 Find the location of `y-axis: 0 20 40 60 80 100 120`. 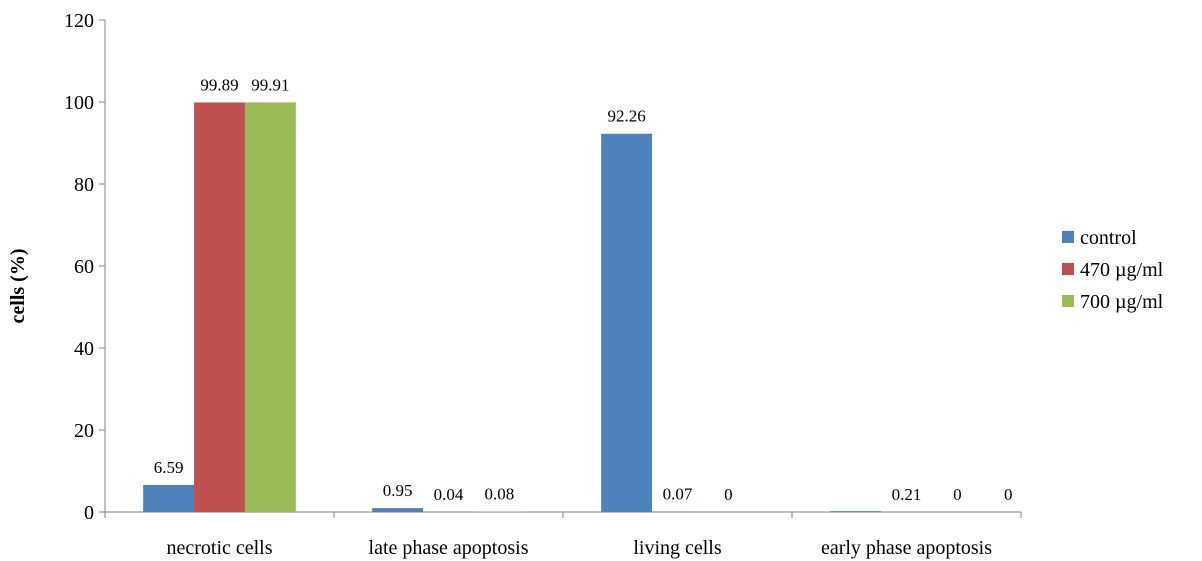

y-axis: 0 20 40 60 80 100 120 is located at coordinates (85, 267).